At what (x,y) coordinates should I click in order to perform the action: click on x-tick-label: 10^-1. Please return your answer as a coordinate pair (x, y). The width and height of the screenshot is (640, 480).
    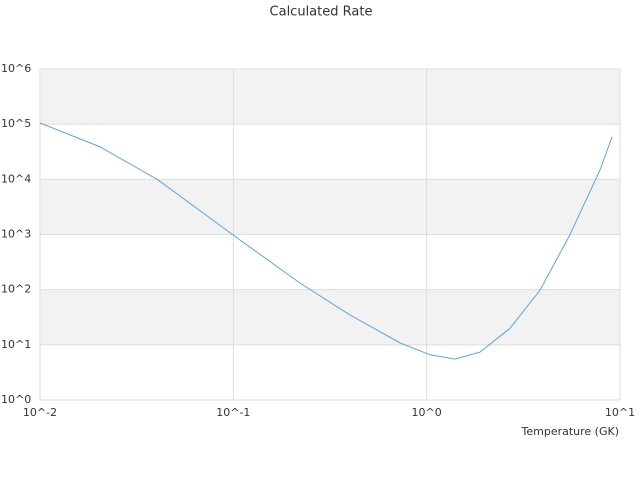
    Looking at the image, I should click on (233, 412).